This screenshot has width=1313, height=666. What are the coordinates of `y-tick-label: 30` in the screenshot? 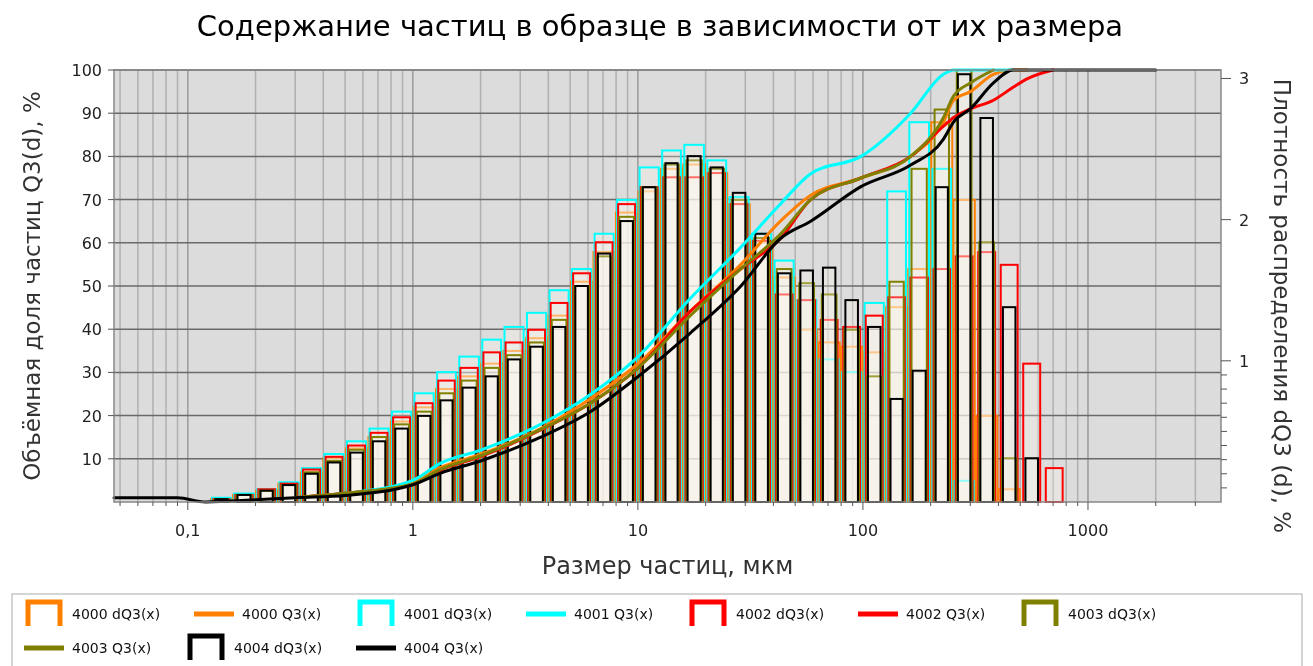 It's located at (91, 373).